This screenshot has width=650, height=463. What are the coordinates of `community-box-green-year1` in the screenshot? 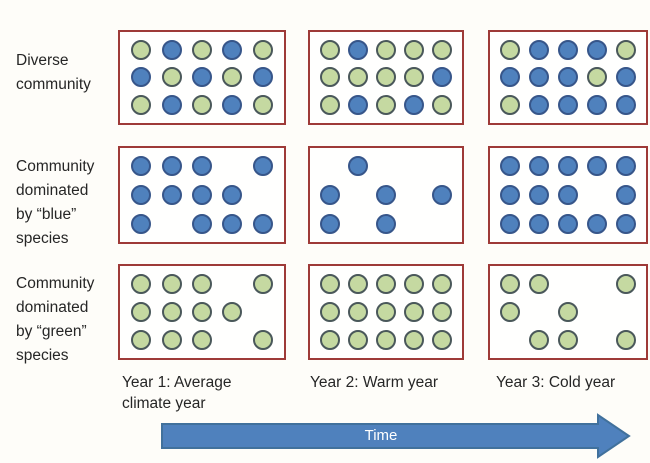 It's located at (202, 312).